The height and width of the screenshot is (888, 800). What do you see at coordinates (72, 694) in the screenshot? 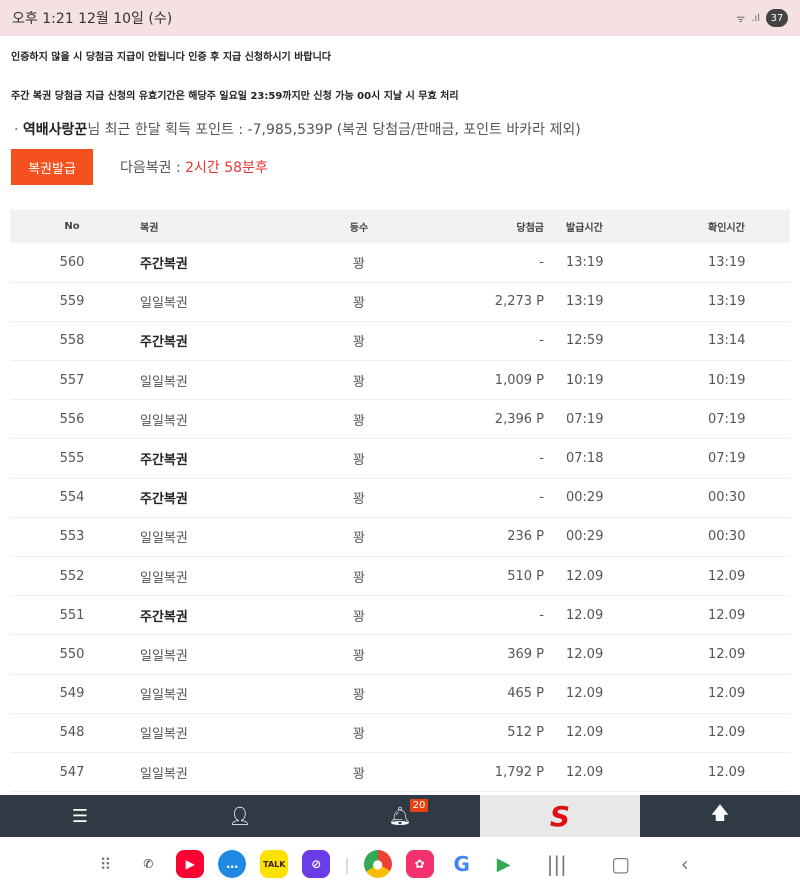
I see `table-cell: 549` at bounding box center [72, 694].